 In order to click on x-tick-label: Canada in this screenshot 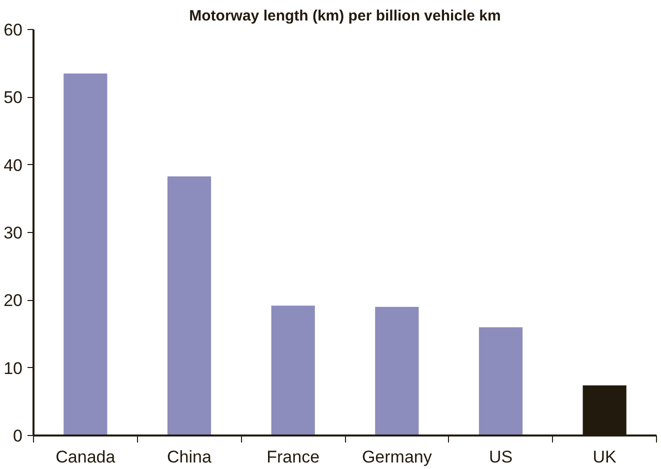, I will do `click(86, 457)`.